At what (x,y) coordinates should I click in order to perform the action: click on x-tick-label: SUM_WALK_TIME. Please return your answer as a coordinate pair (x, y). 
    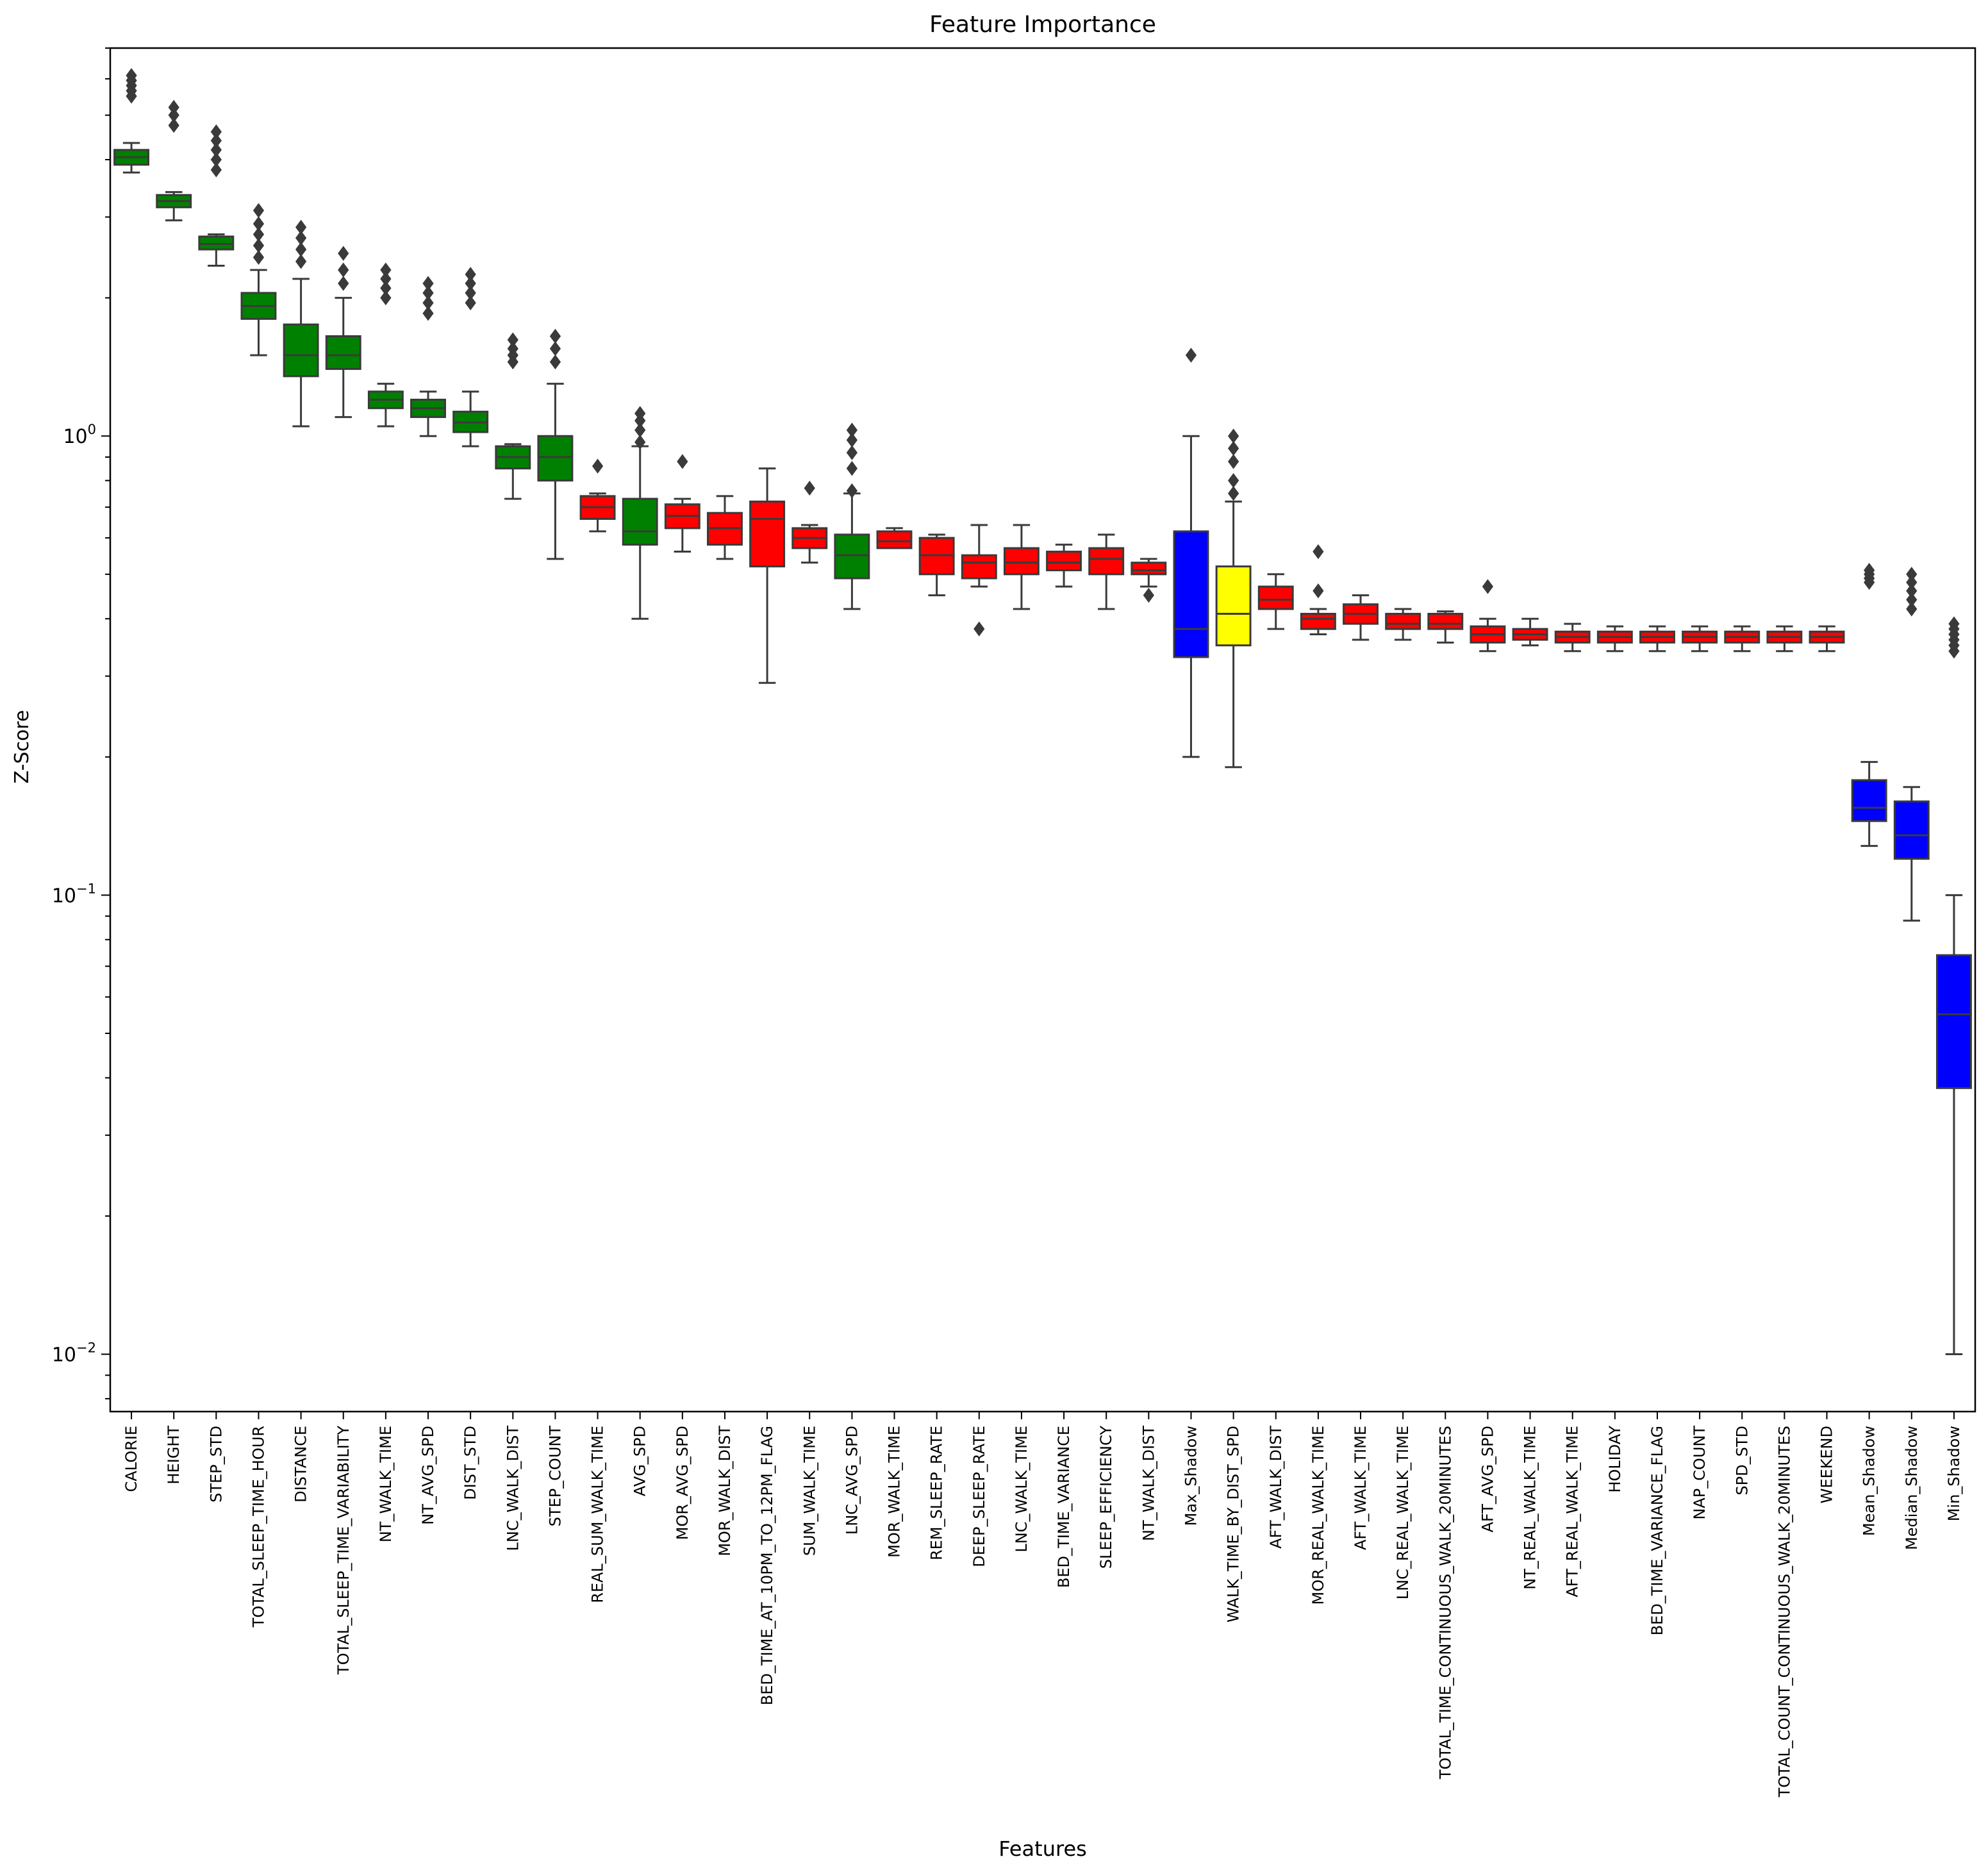
    Looking at the image, I should click on (809, 1491).